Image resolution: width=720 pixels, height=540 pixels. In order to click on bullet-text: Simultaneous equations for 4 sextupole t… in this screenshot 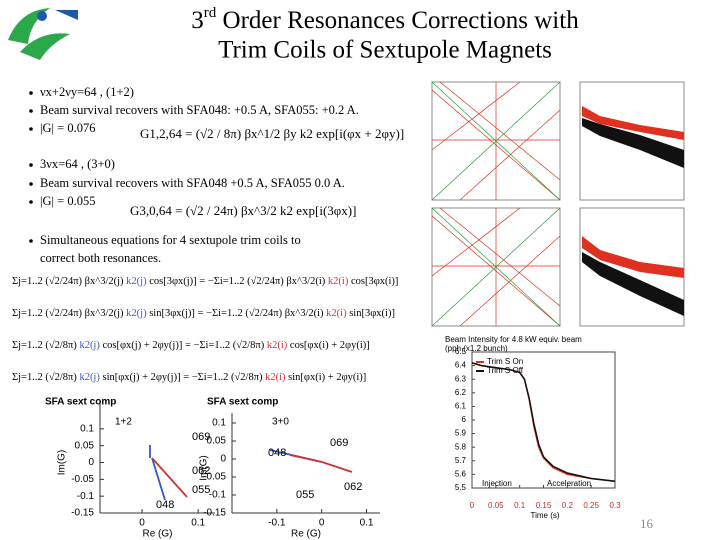, I will do `click(170, 240)`.